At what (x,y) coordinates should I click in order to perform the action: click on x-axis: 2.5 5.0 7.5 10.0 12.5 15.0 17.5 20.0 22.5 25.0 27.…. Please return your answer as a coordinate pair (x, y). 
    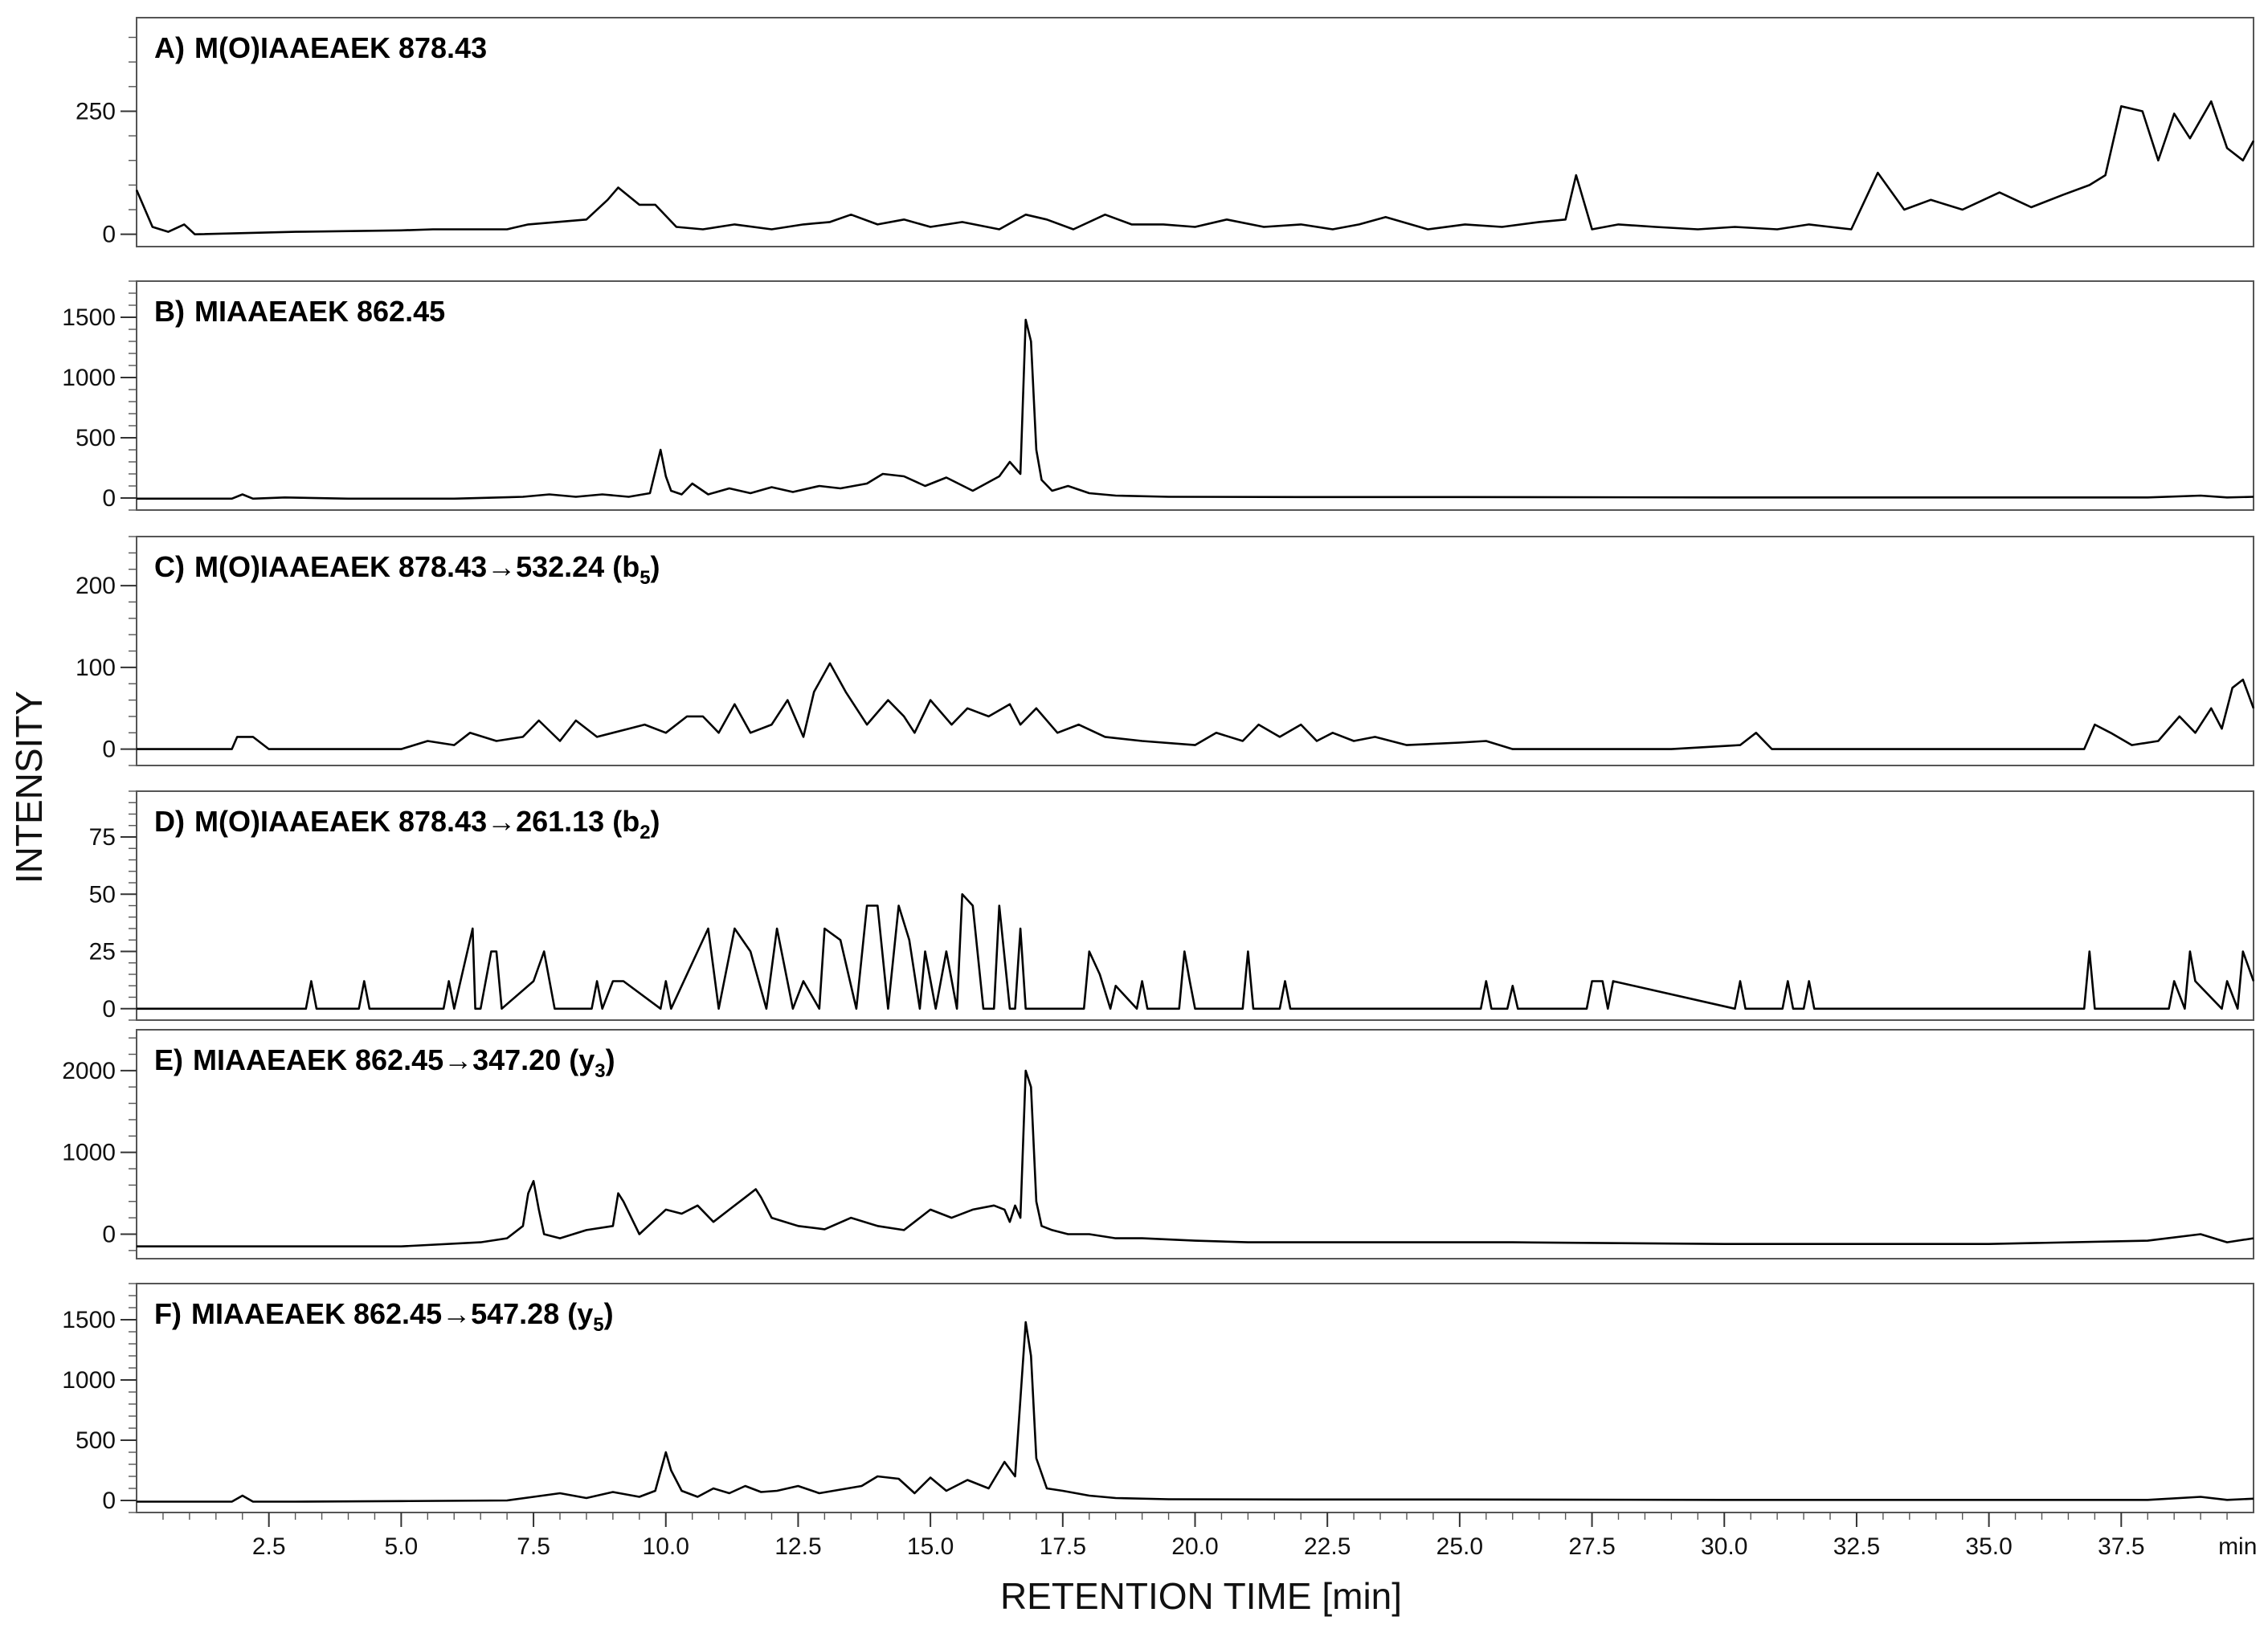
    Looking at the image, I should click on (1209, 1536).